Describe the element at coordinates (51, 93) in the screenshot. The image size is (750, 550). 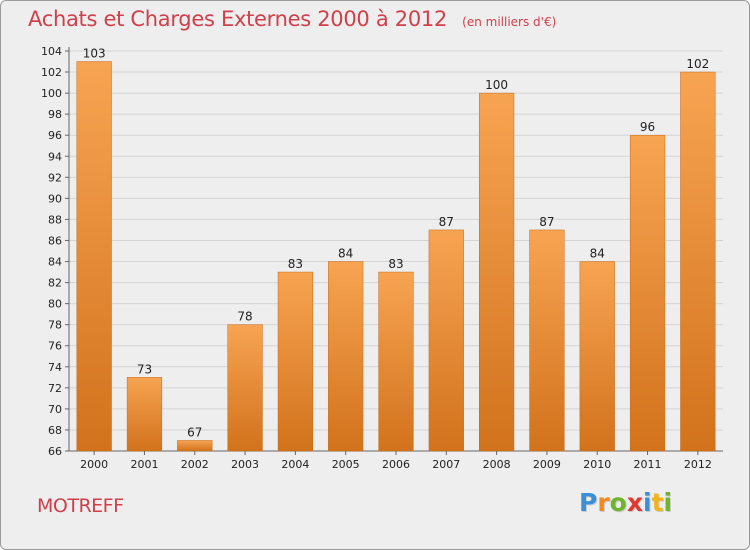
I see `y-tick-label: 100` at that location.